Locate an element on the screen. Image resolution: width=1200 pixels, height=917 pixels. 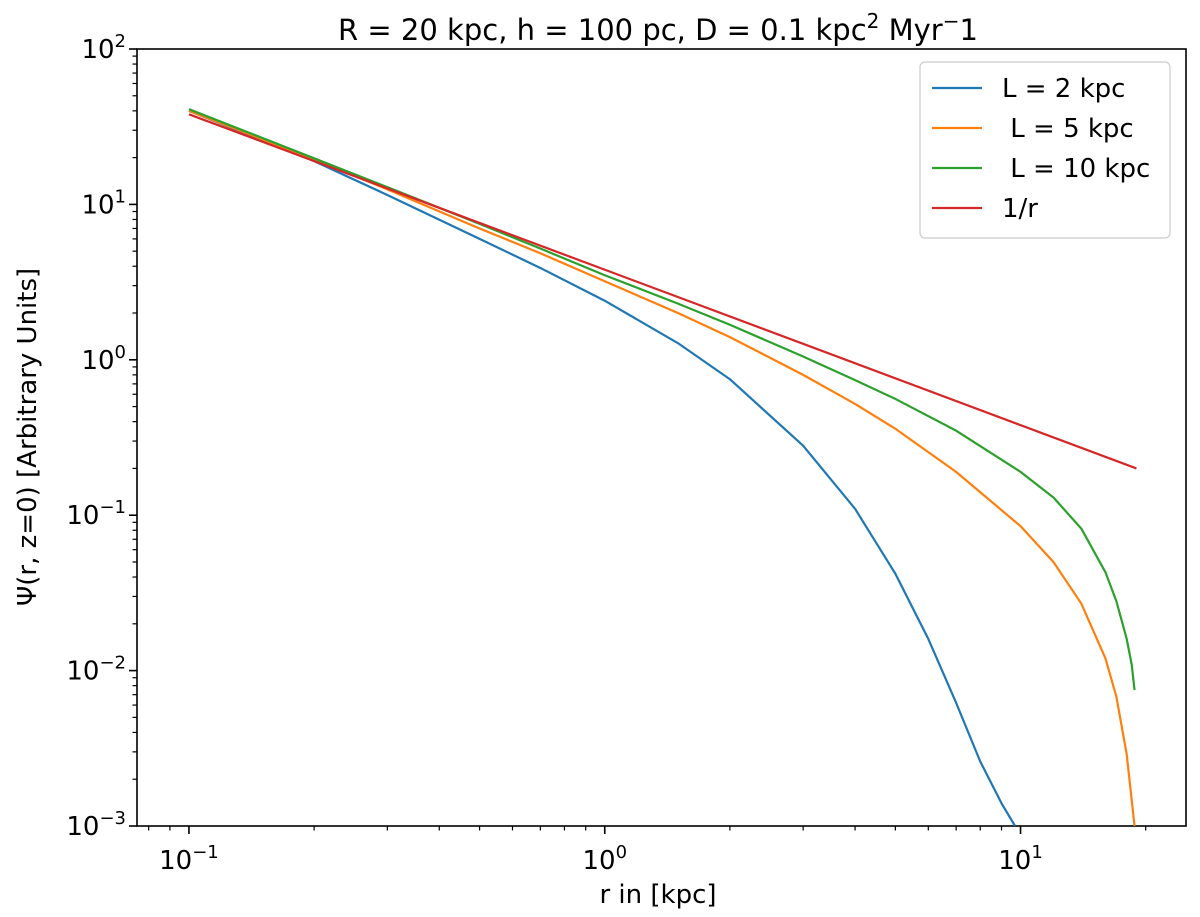
legend-label-1: L = 2 kpc is located at coordinates (1063, 89).